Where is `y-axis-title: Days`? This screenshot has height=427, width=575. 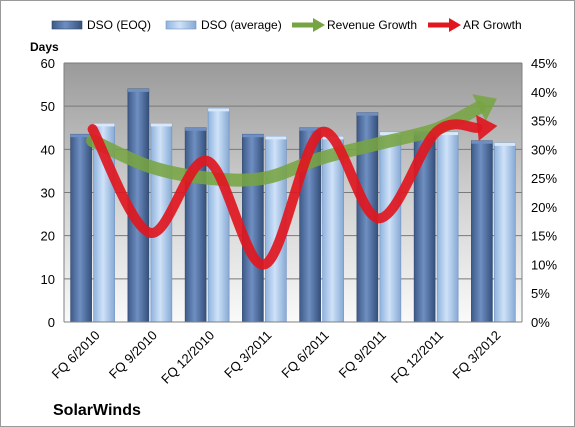
y-axis-title: Days is located at coordinates (44, 47).